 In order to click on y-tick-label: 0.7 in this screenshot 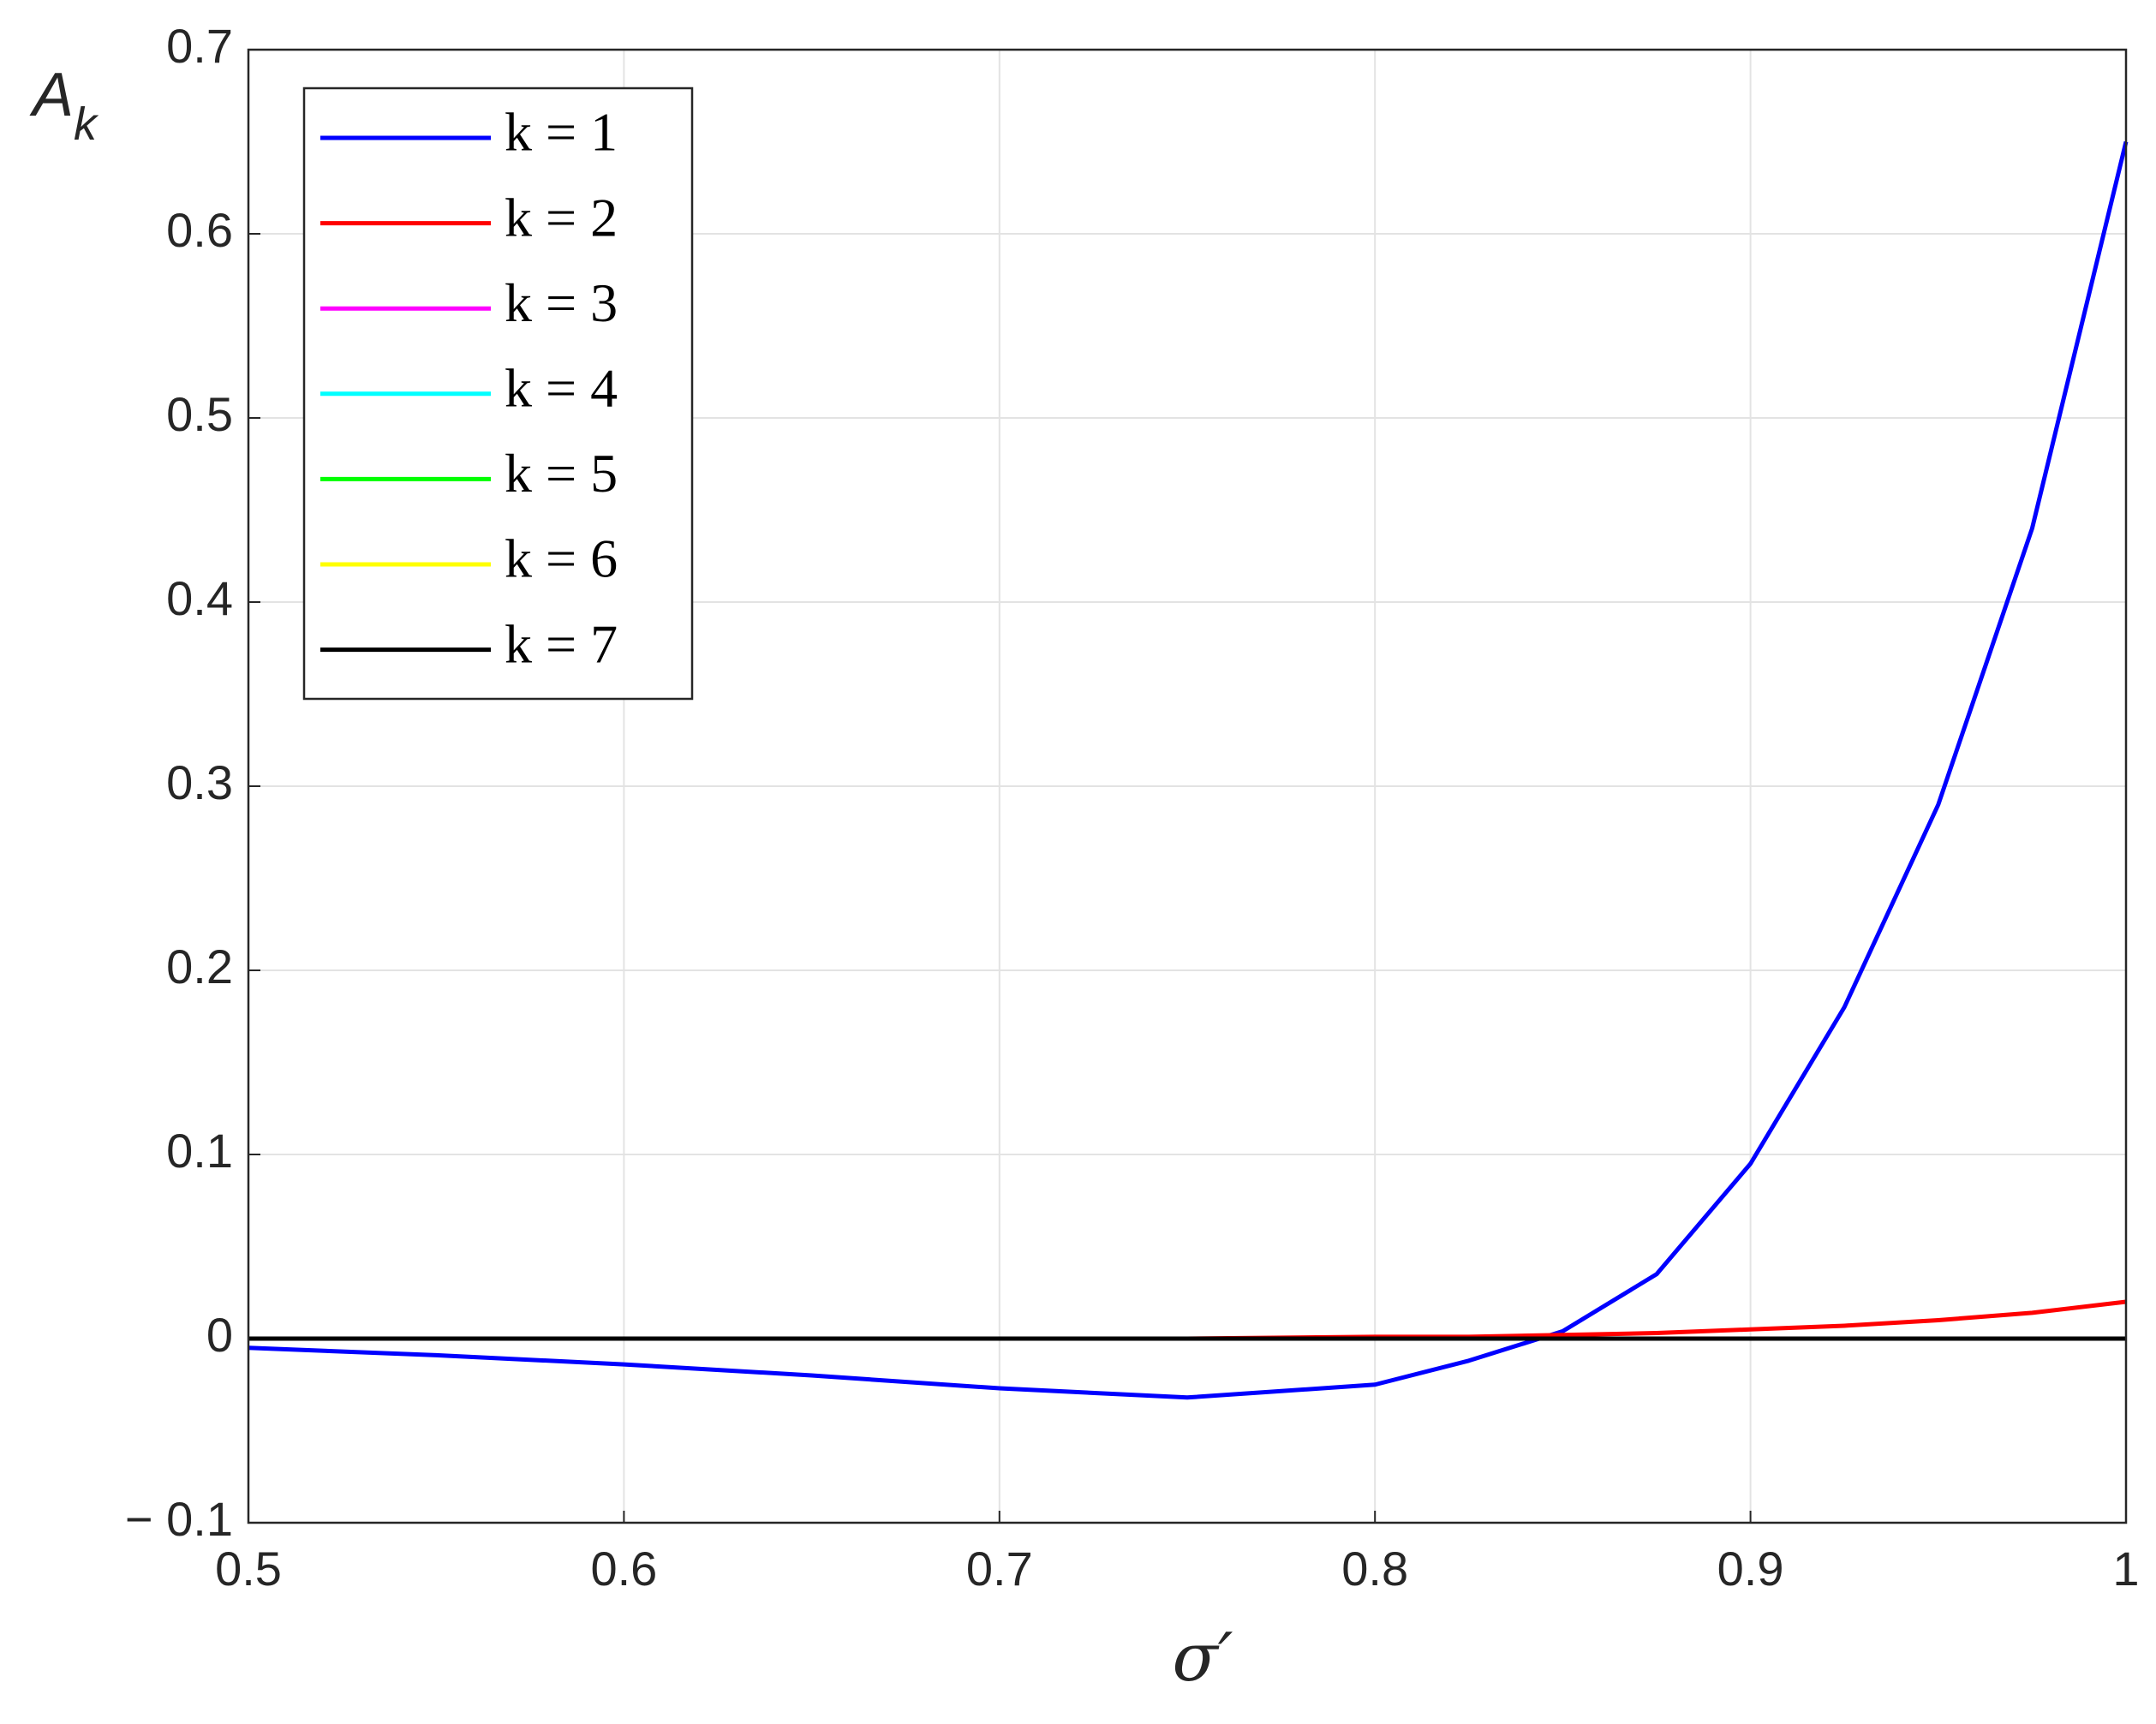, I will do `click(199, 46)`.